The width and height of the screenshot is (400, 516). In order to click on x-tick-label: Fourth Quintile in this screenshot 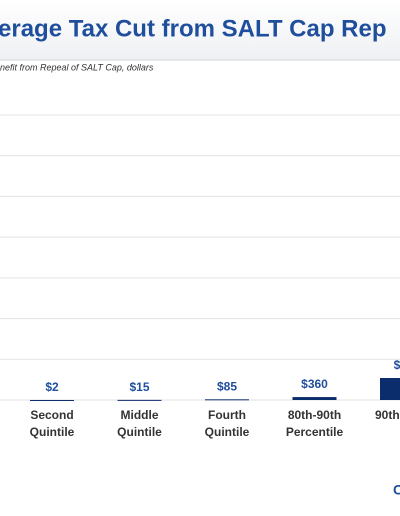, I will do `click(227, 423)`.